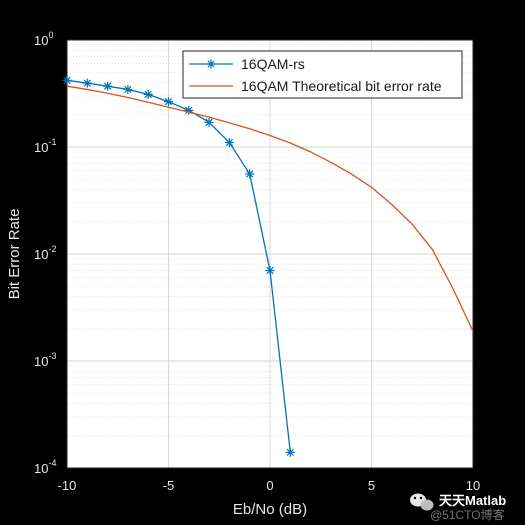  I want to click on x-tick-labels: -10 -5 0 5 10, so click(269, 485).